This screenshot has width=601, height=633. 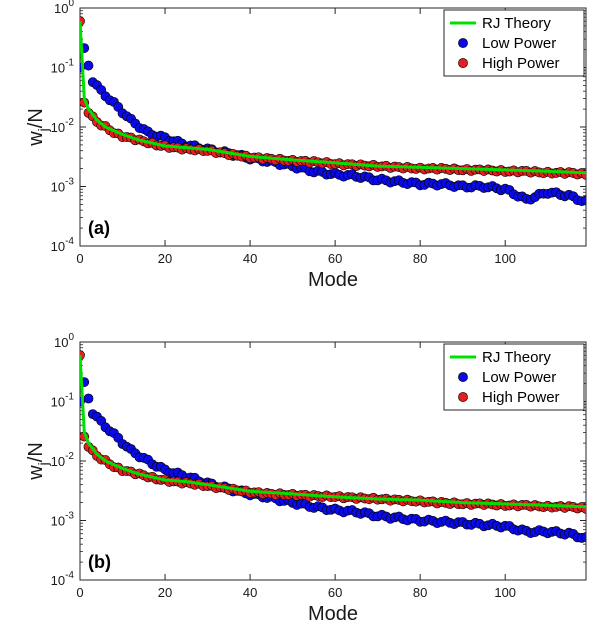 What do you see at coordinates (99, 228) in the screenshot?
I see `panel-label: (a)` at bounding box center [99, 228].